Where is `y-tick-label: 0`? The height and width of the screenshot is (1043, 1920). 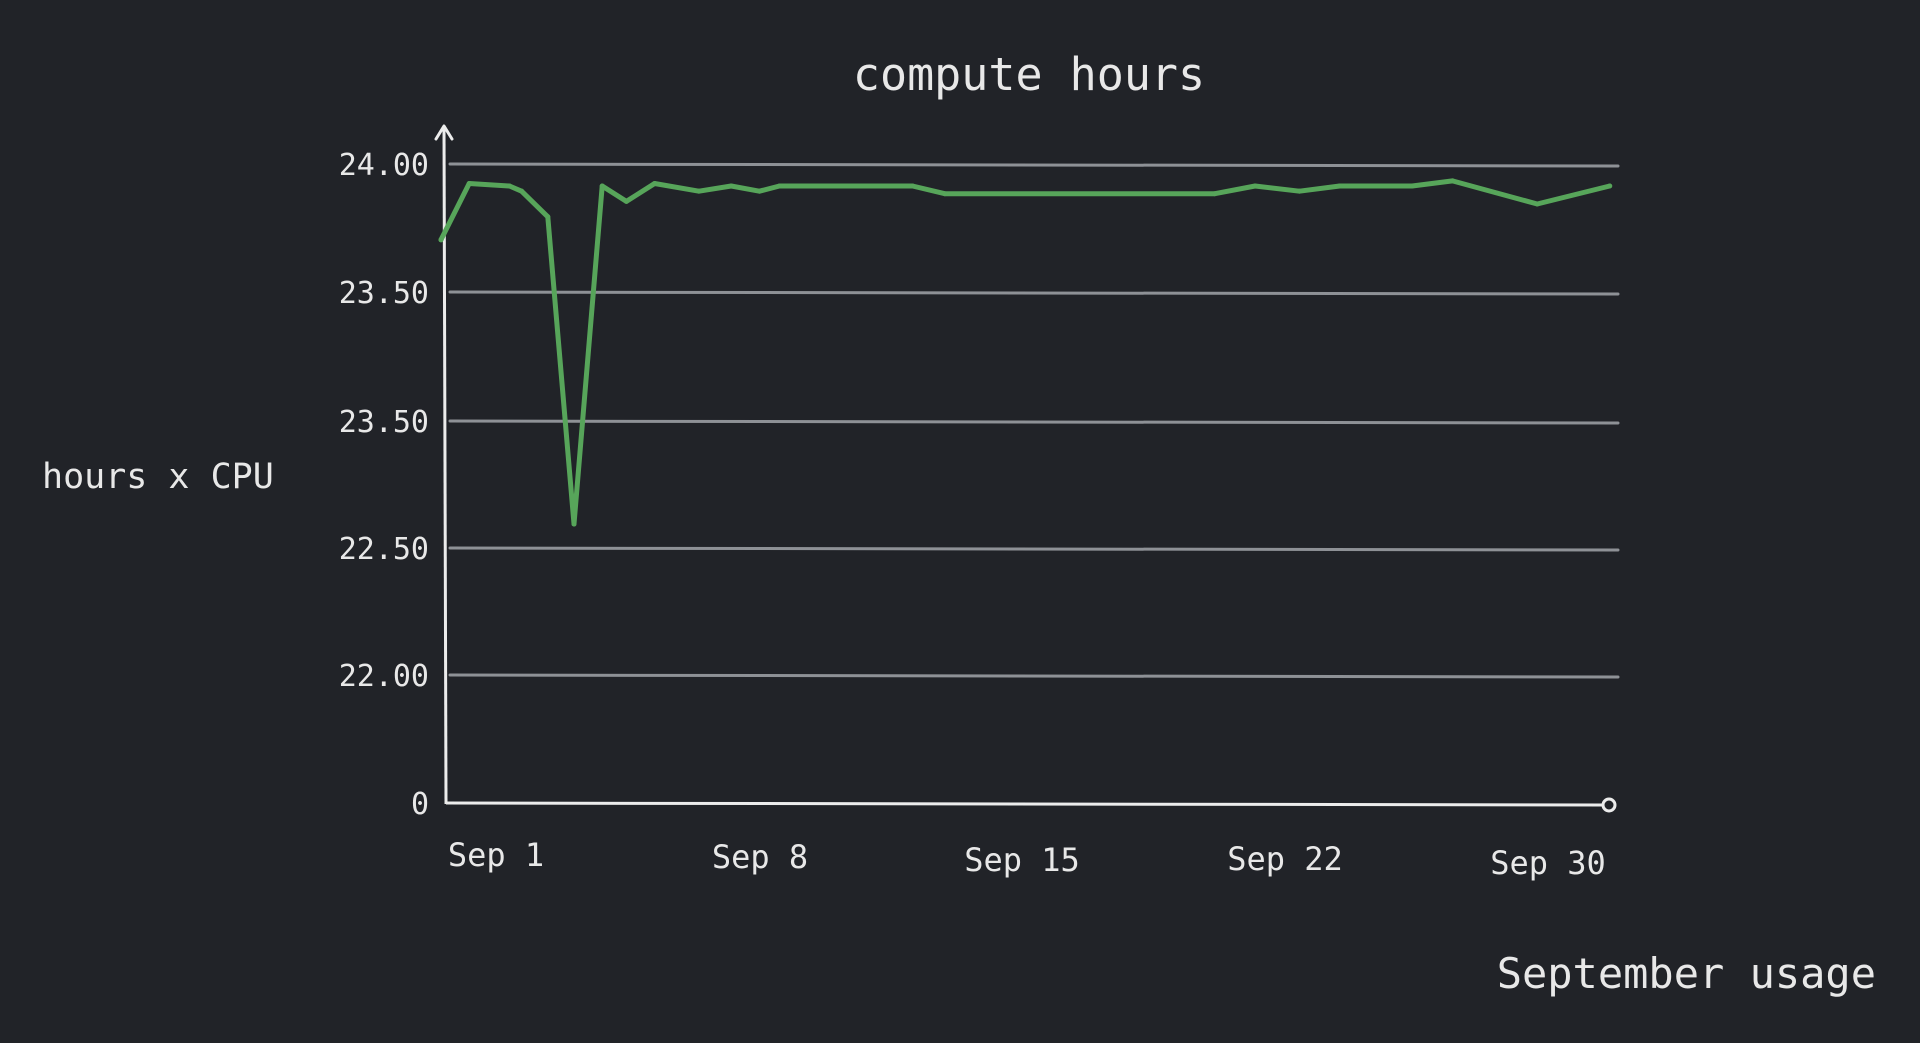 y-tick-label: 0 is located at coordinates (420, 804).